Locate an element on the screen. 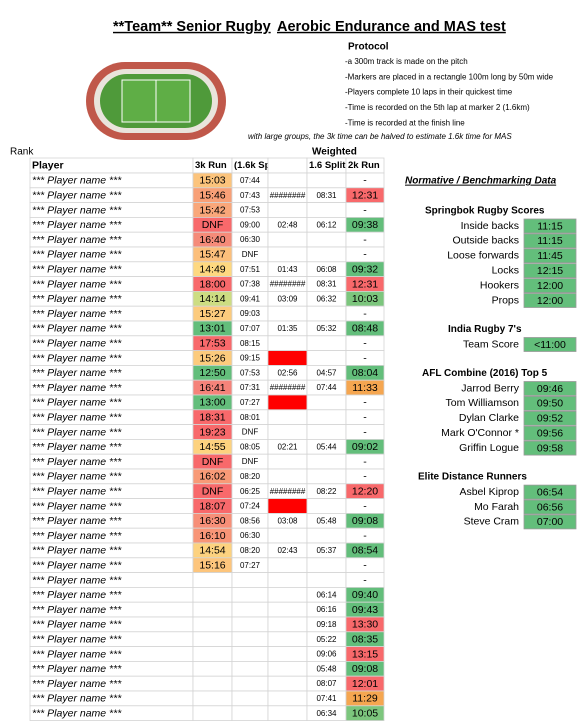 Image resolution: width=584 pixels, height=725 pixels. rank-label: Rank is located at coordinates (22, 152).